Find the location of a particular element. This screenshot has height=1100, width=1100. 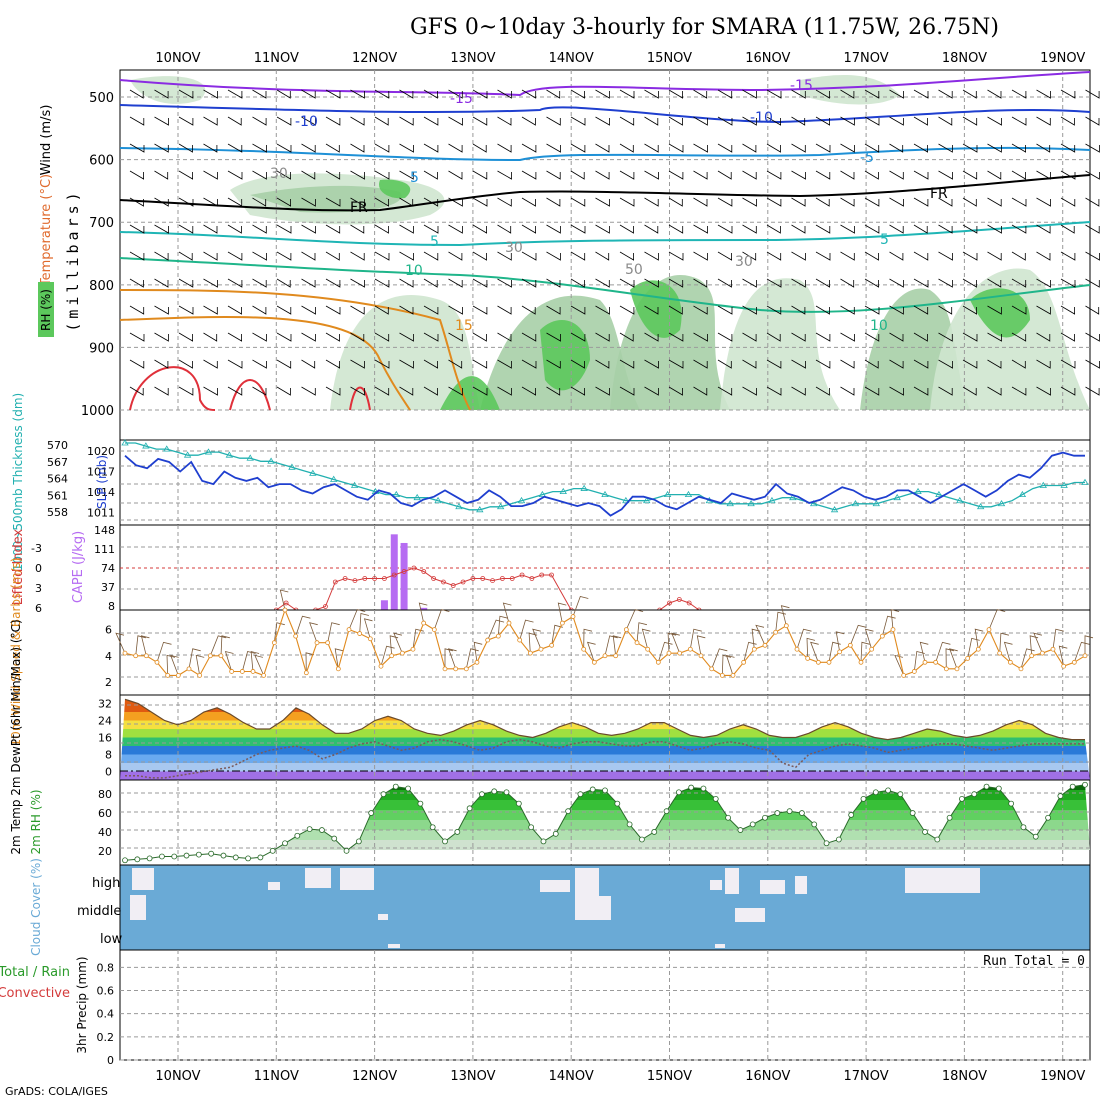

cape-bar is located at coordinates (424, 608).